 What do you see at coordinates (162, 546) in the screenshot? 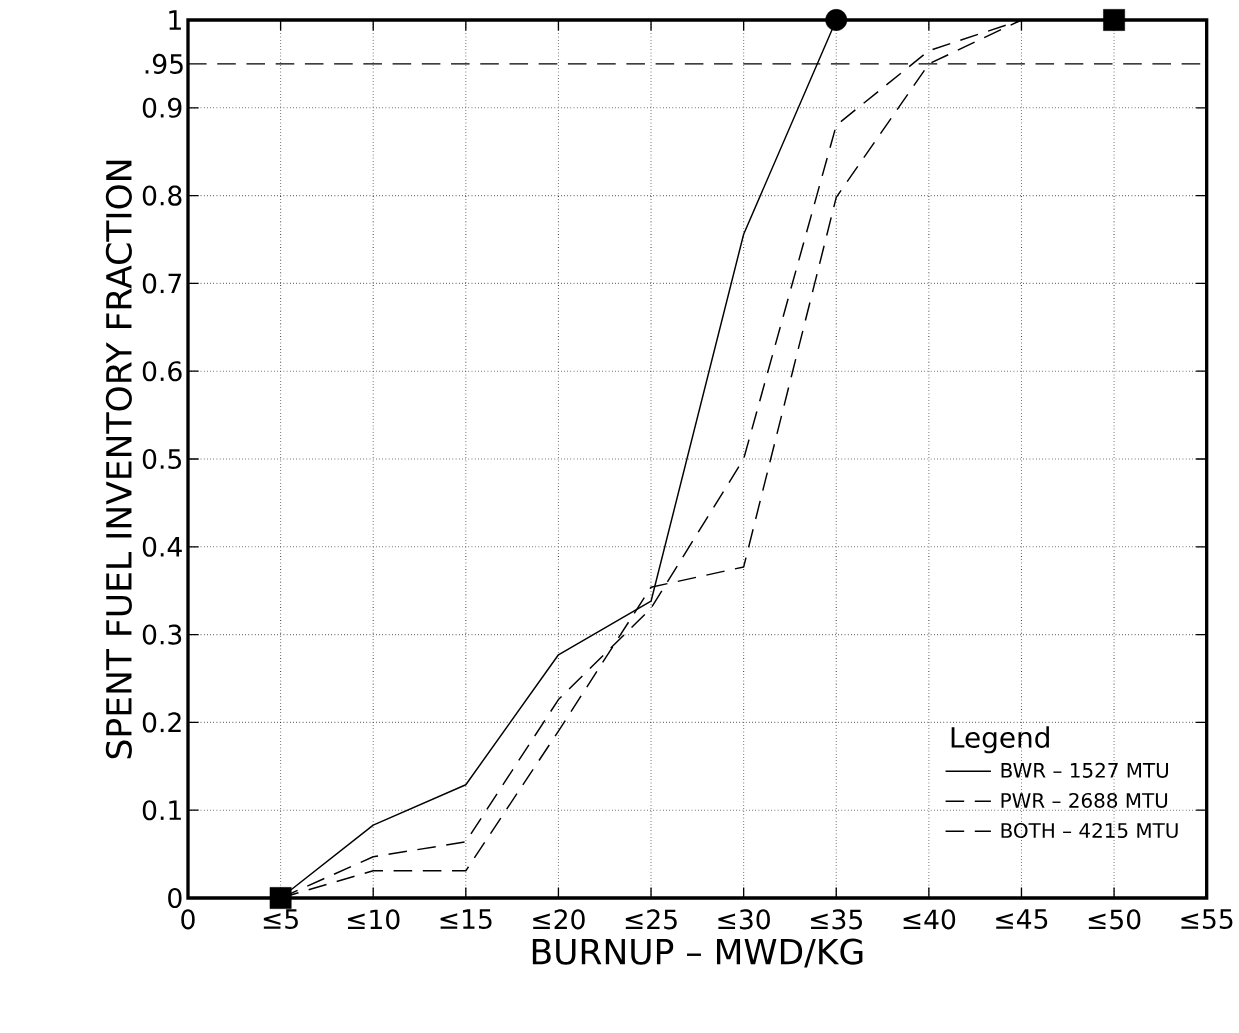
I see `y-tick-label: 0.4` at bounding box center [162, 546].